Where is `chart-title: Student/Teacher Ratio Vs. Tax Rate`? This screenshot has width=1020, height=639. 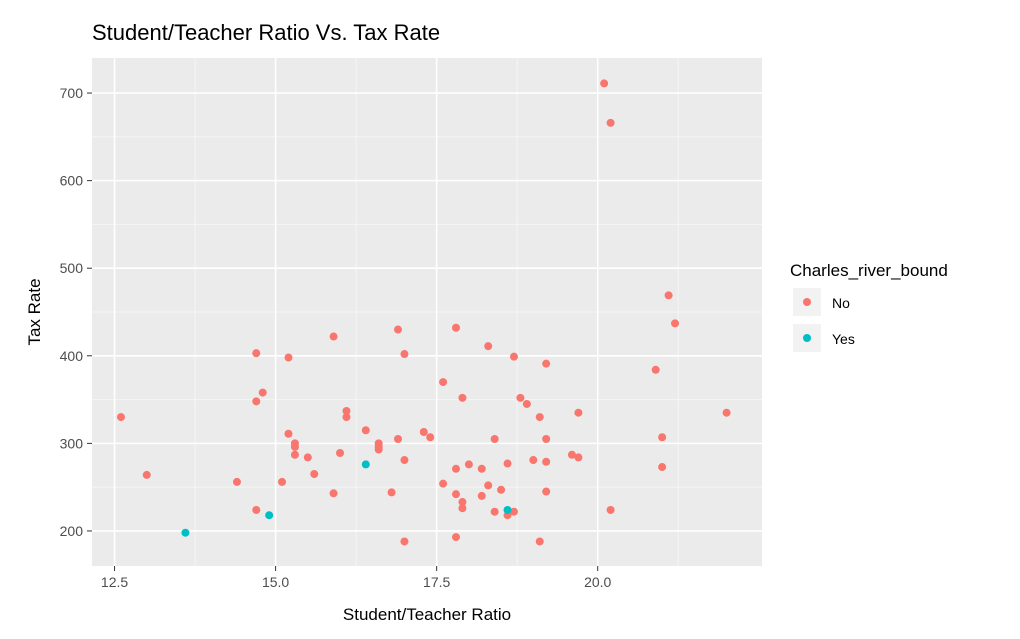 chart-title: Student/Teacher Ratio Vs. Tax Rate is located at coordinates (266, 32).